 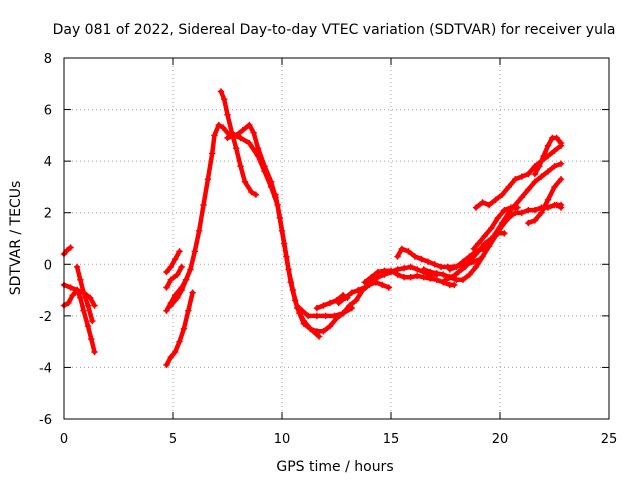 I want to click on x-tick-label: 20, so click(x=500, y=439).